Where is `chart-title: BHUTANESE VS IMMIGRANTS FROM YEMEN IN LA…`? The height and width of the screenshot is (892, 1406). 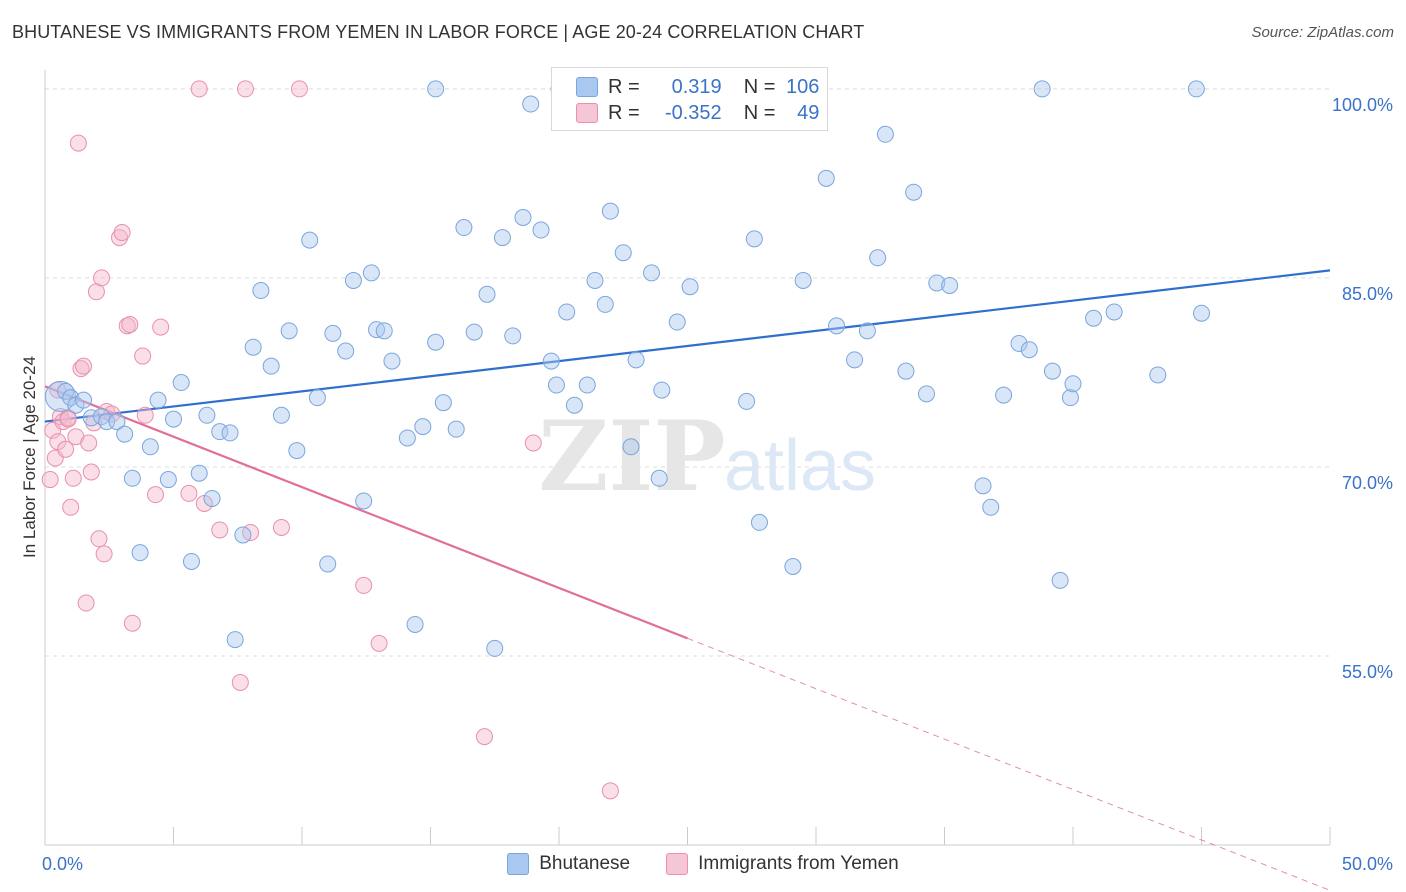
chart-title: BHUTANESE VS IMMIGRANTS FROM YEMEN IN LA… is located at coordinates (438, 32).